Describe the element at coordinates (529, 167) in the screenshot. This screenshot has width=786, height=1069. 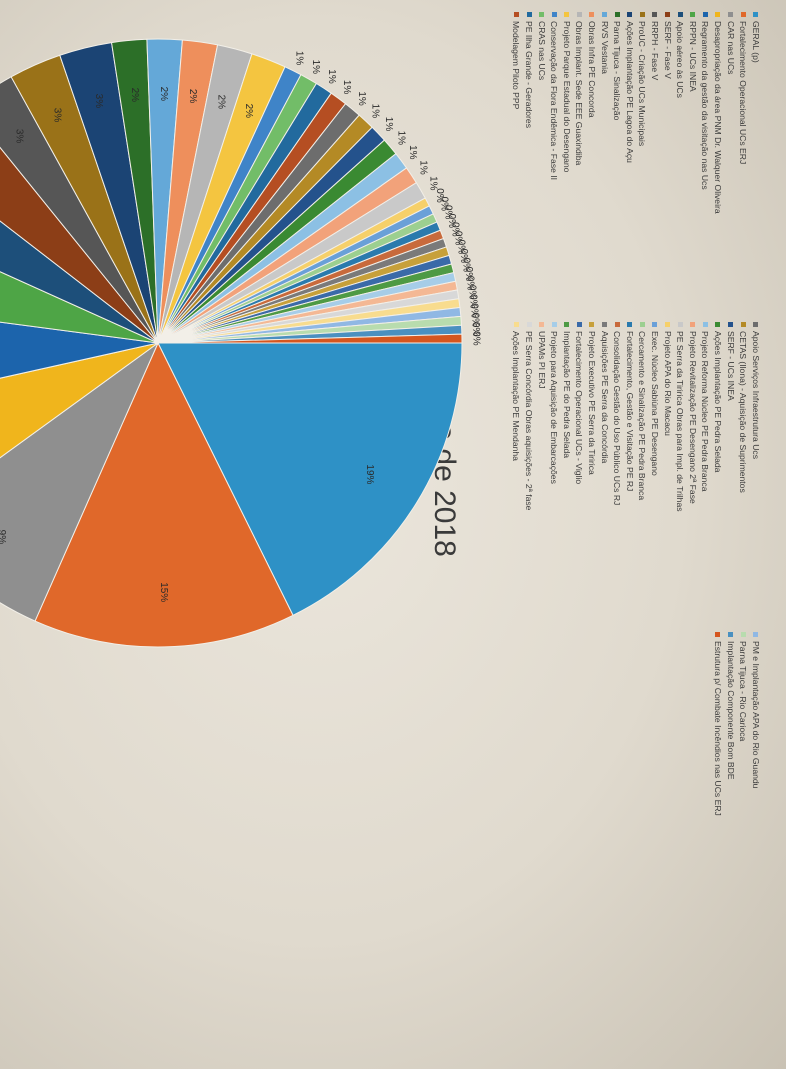
I see `legend-item: PE Ilha Grande - Geradores` at that location.